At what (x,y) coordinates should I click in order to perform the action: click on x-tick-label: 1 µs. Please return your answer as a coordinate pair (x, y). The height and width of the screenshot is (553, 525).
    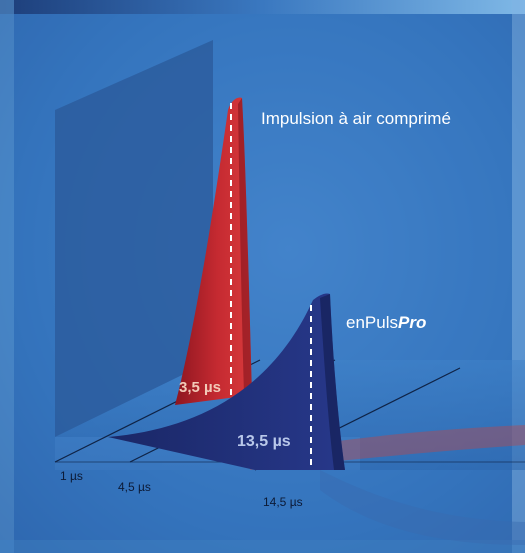
    Looking at the image, I should click on (71, 476).